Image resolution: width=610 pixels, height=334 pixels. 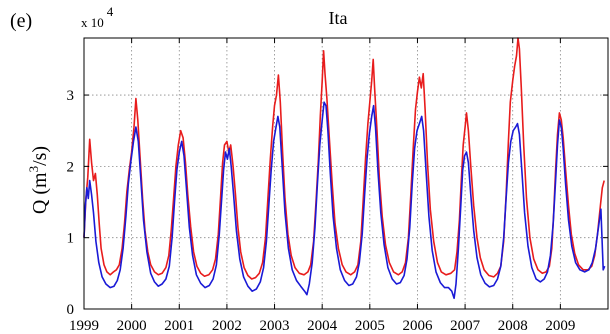 I want to click on x-tick-label: 2004, so click(x=322, y=326).